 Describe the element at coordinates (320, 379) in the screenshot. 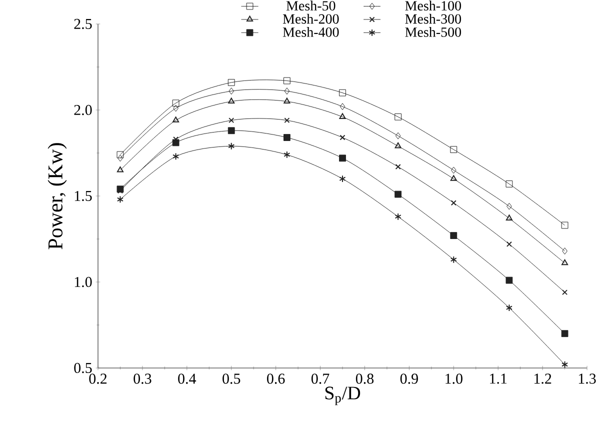

I see `x-tick-label: 0.7` at that location.